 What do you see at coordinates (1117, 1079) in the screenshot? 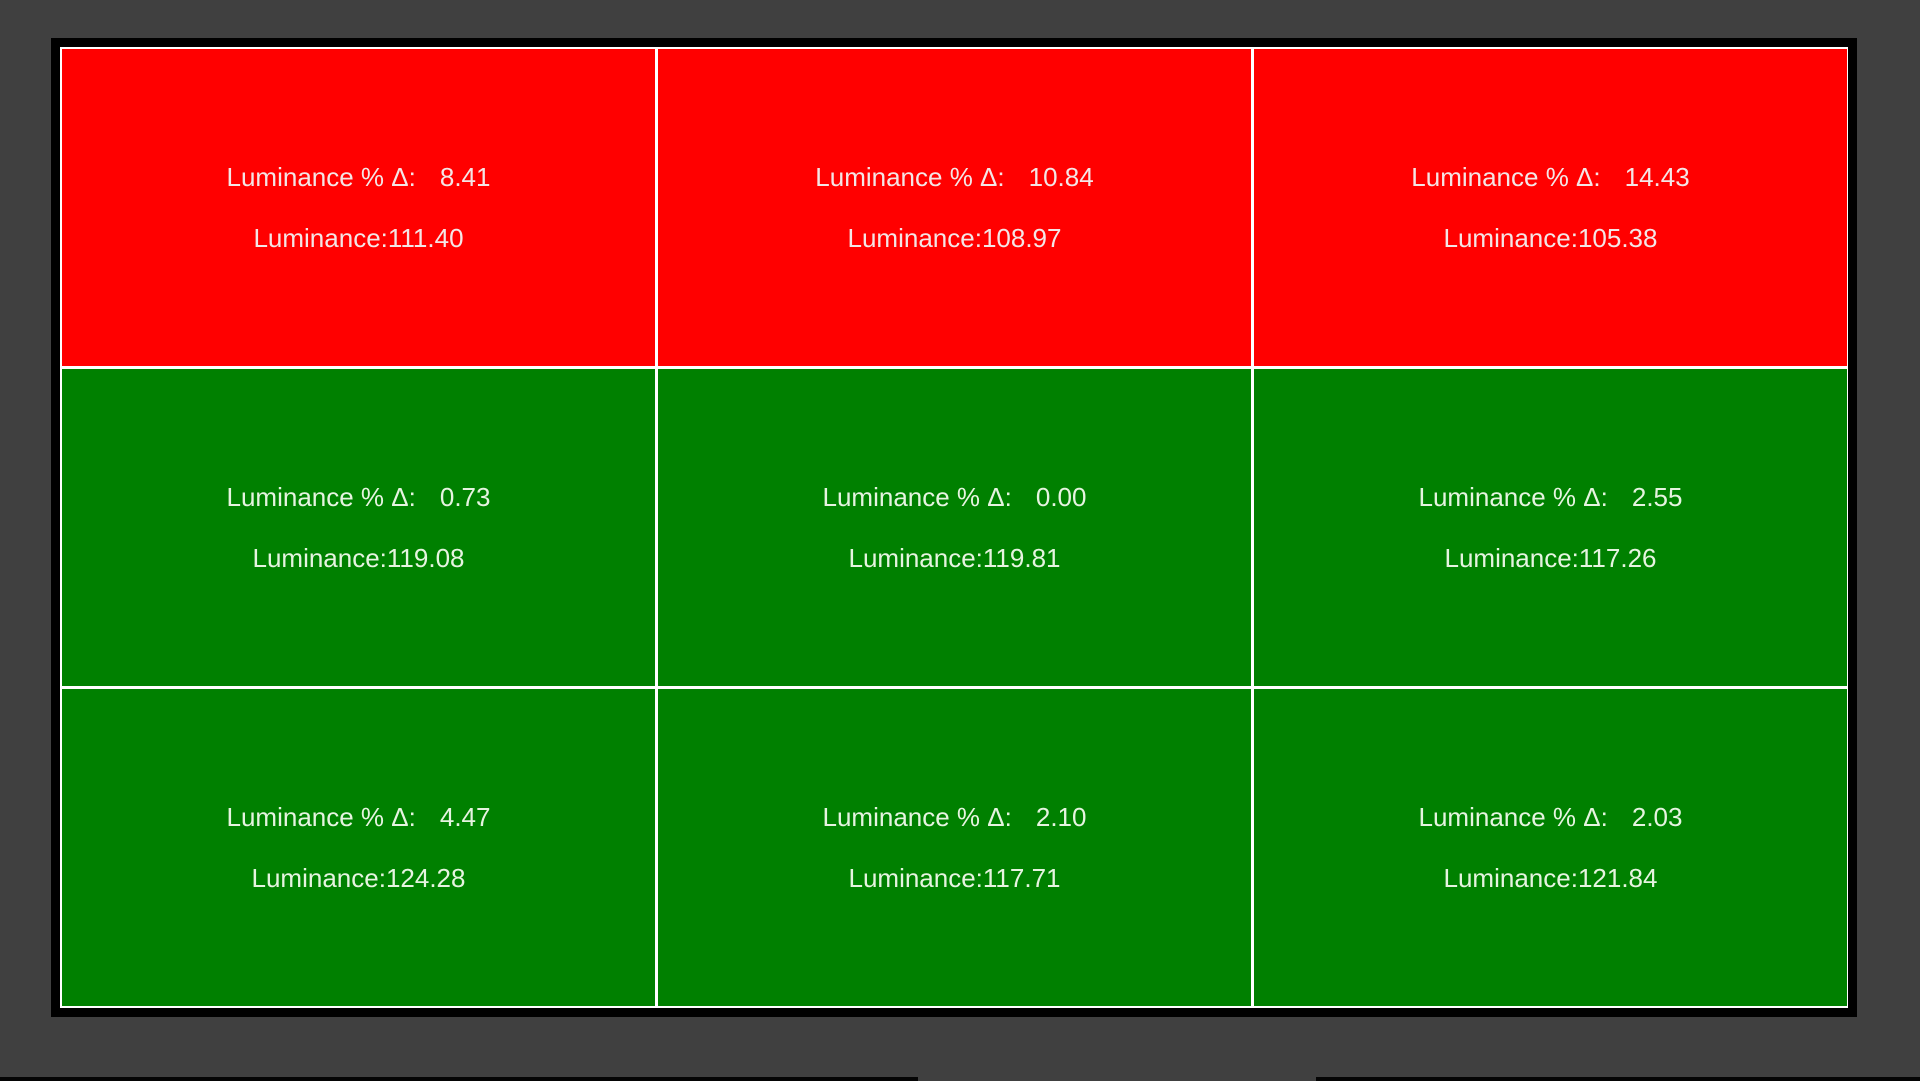
I see `bottom-tab` at bounding box center [1117, 1079].